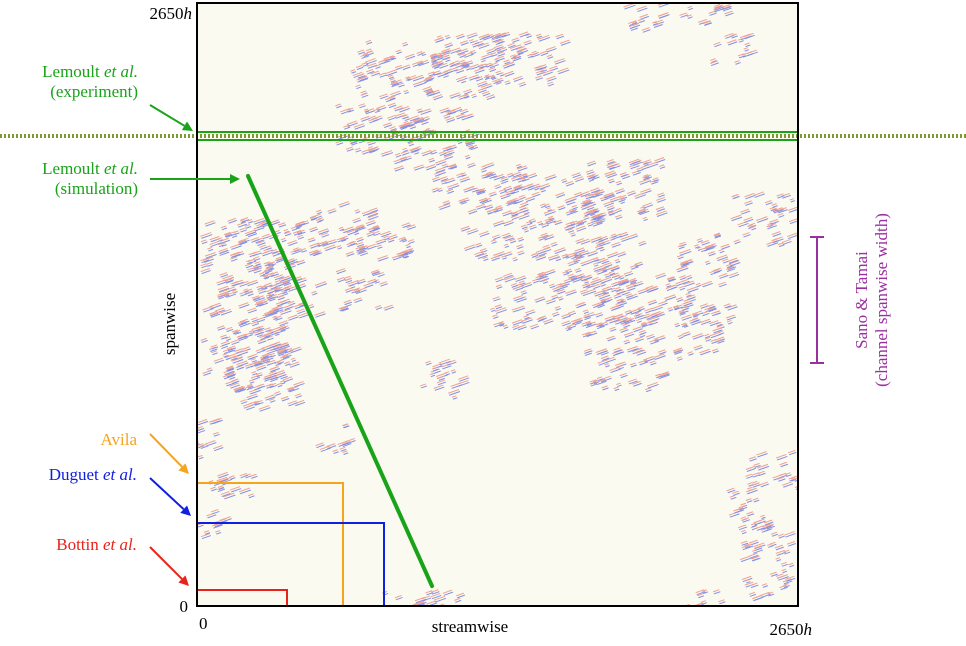 The width and height of the screenshot is (966, 646). I want to click on duguet-label: Duguet et al., so click(68, 475).